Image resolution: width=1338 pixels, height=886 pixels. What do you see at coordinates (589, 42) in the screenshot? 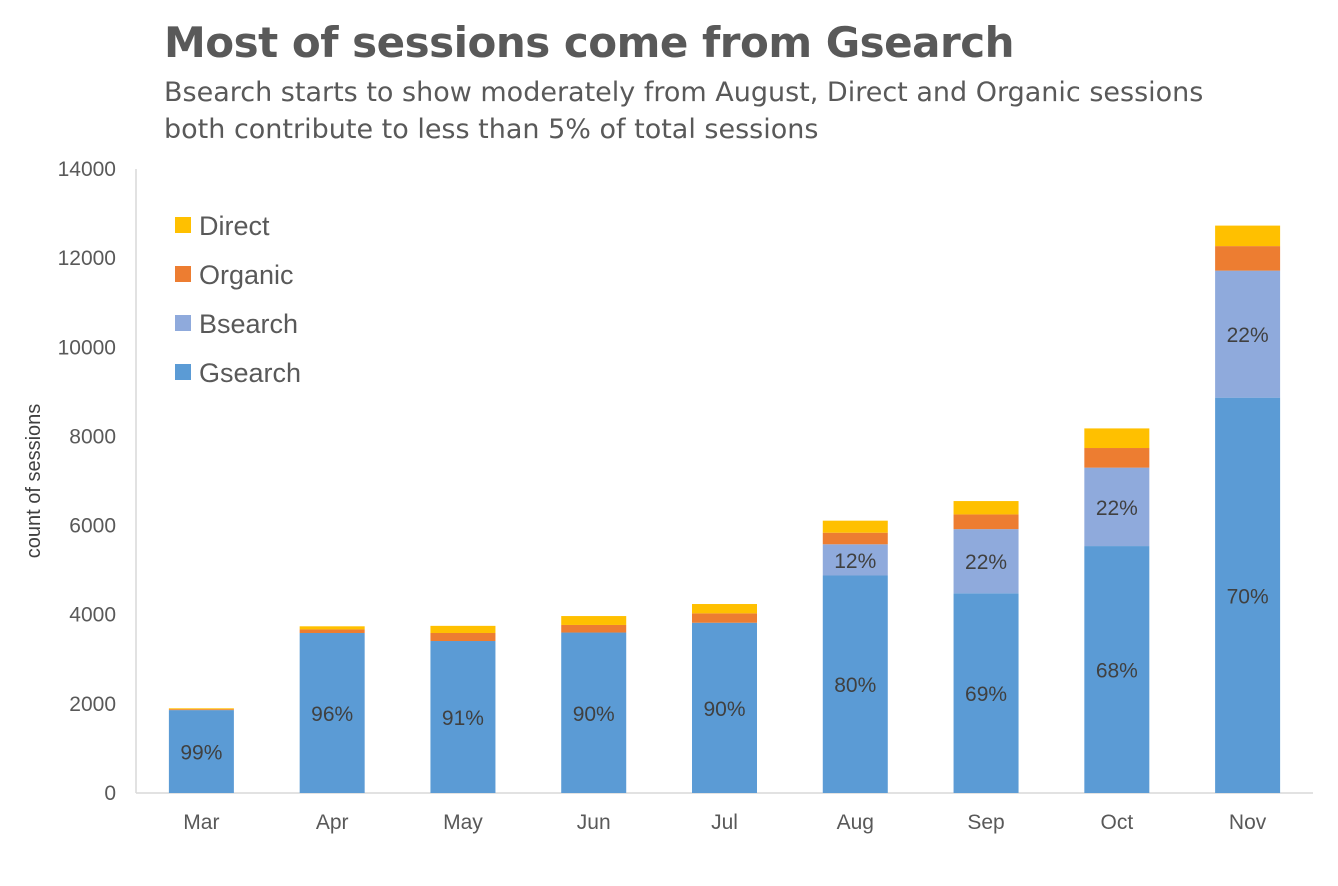
I see `chart-title: Most of sessions come from Gsearch` at bounding box center [589, 42].